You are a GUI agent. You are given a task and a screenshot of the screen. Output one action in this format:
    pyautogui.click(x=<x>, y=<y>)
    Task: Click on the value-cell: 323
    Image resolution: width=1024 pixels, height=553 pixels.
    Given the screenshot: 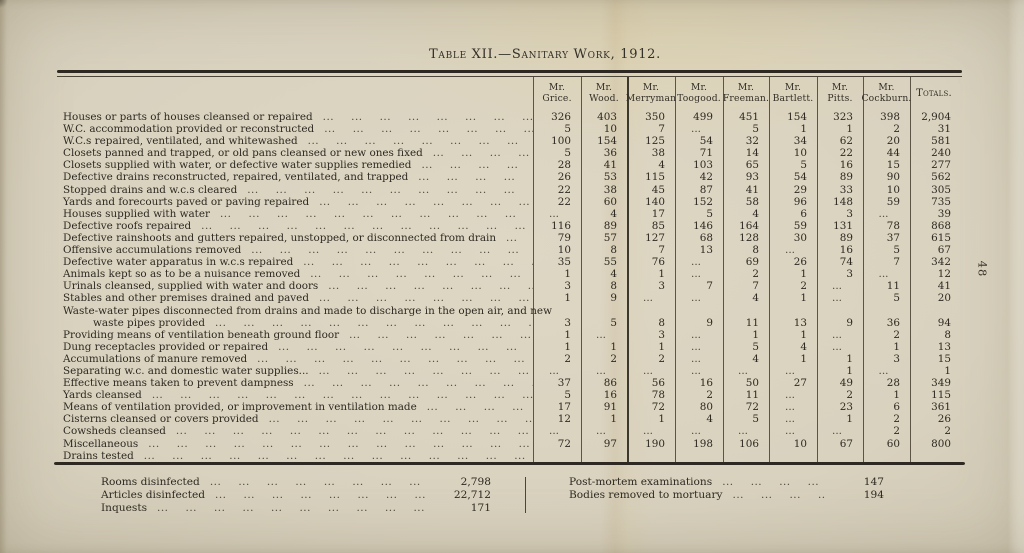 What is the action you would take?
    pyautogui.click(x=843, y=117)
    